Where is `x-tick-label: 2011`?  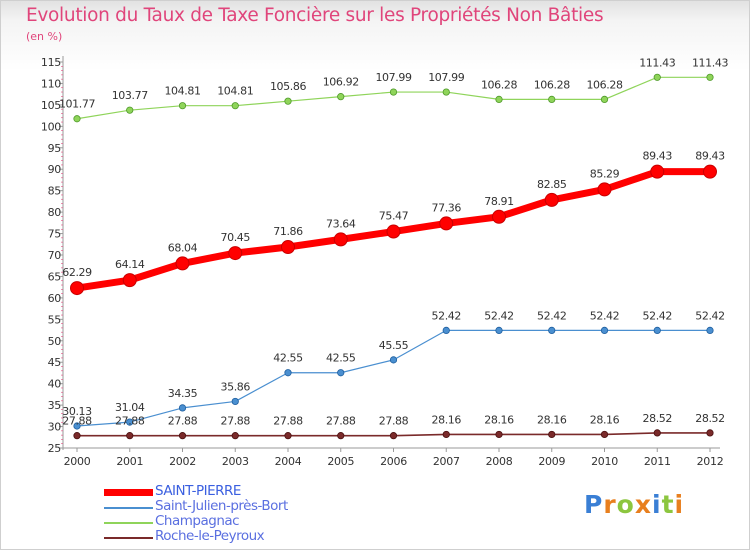 x-tick-label: 2011 is located at coordinates (657, 461).